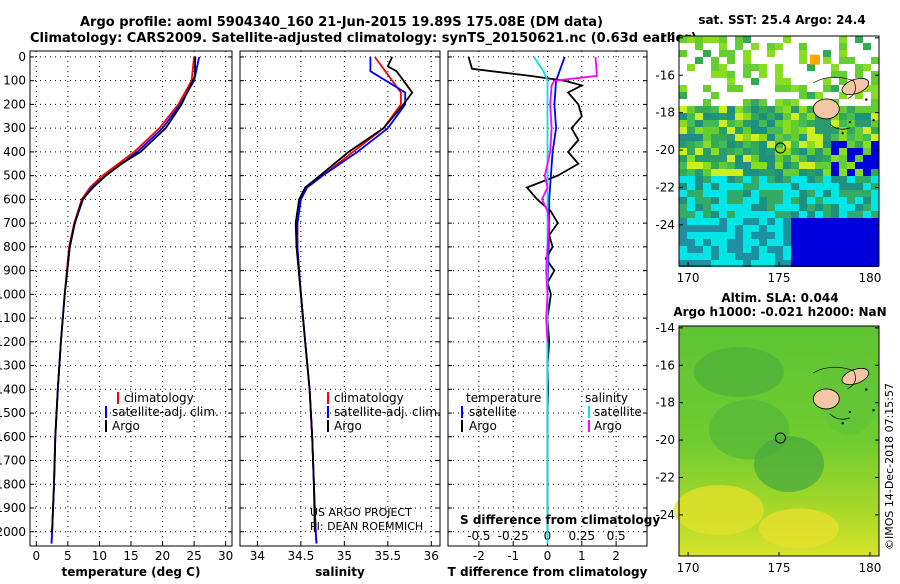  What do you see at coordinates (780, 438) in the screenshot?
I see `float-position-marker` at bounding box center [780, 438].